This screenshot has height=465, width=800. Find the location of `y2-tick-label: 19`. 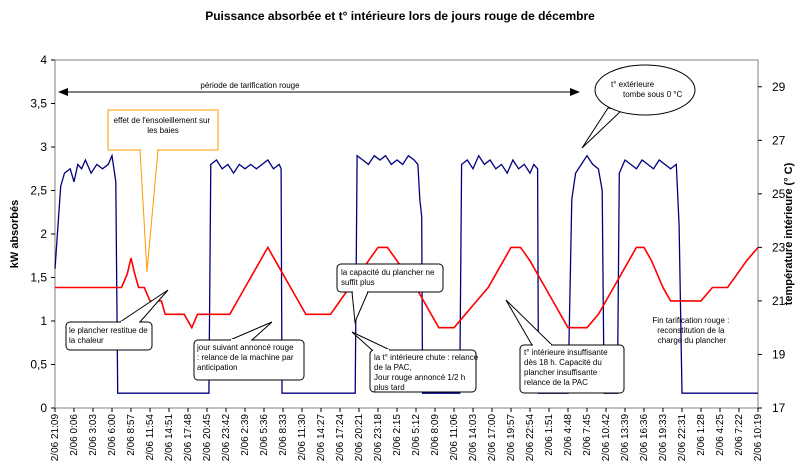

y2-tick-label: 19 is located at coordinates (779, 354).